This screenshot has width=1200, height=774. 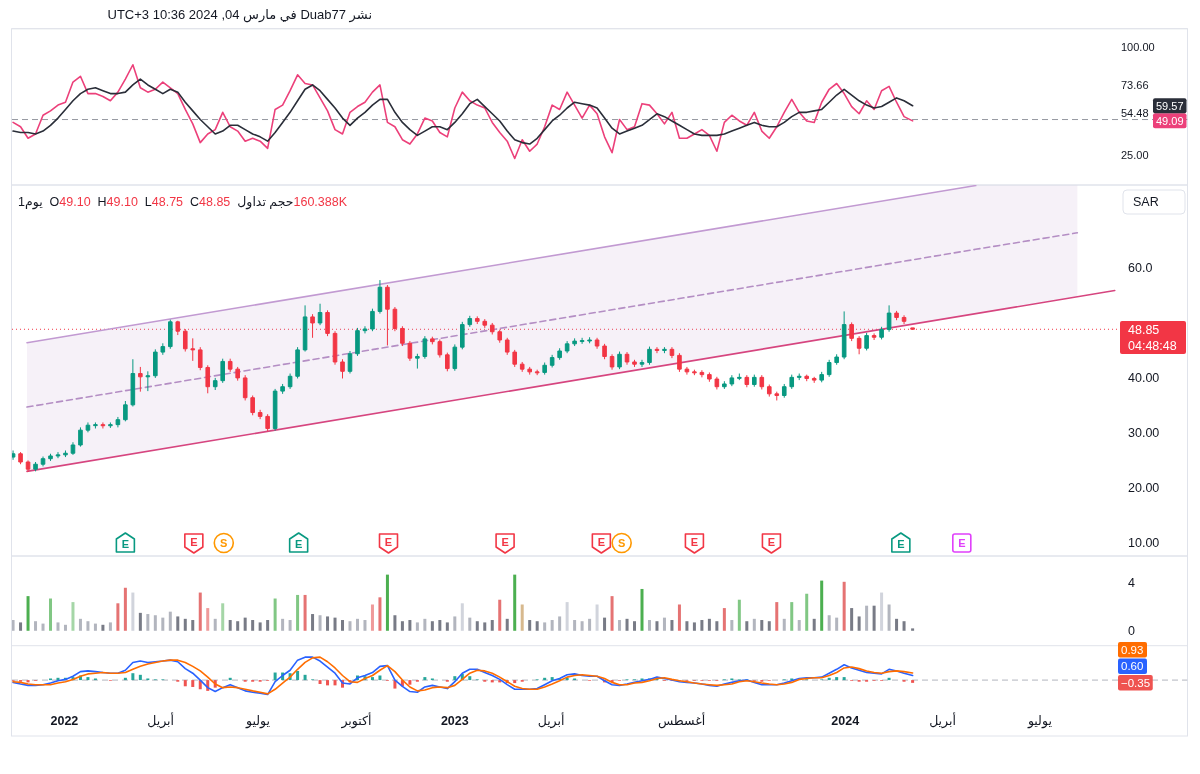 I want to click on annotation: 04:48:48, so click(x=1152, y=346).